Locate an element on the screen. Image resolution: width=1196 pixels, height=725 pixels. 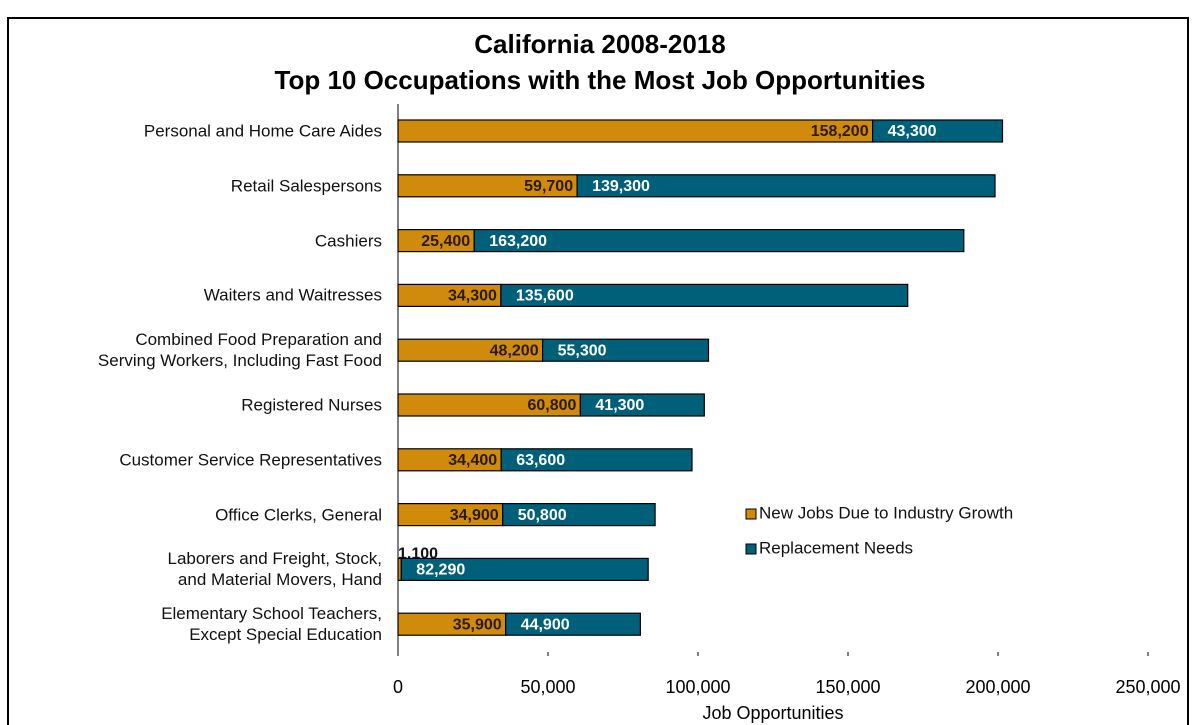
data-label: 41,300 is located at coordinates (619, 405).